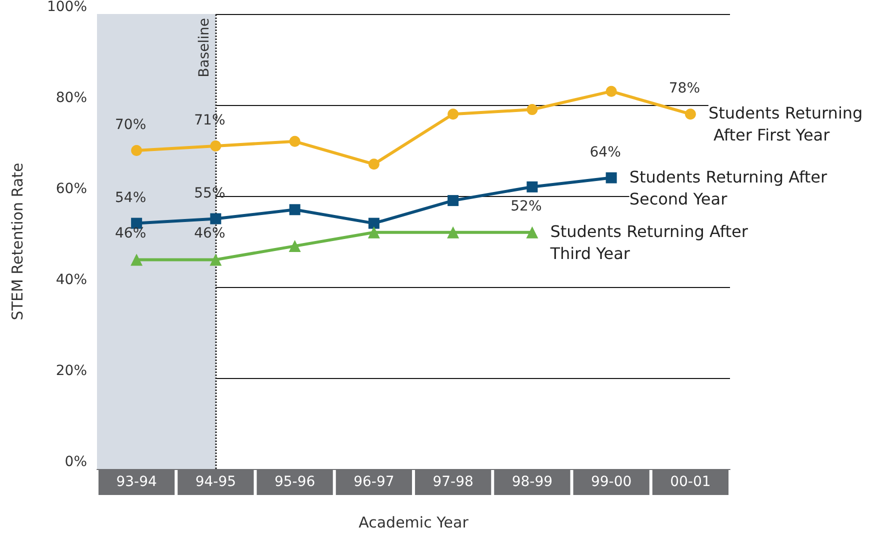 The height and width of the screenshot is (535, 878). Describe the element at coordinates (605, 152) in the screenshot. I see `data-label: 64%` at that location.